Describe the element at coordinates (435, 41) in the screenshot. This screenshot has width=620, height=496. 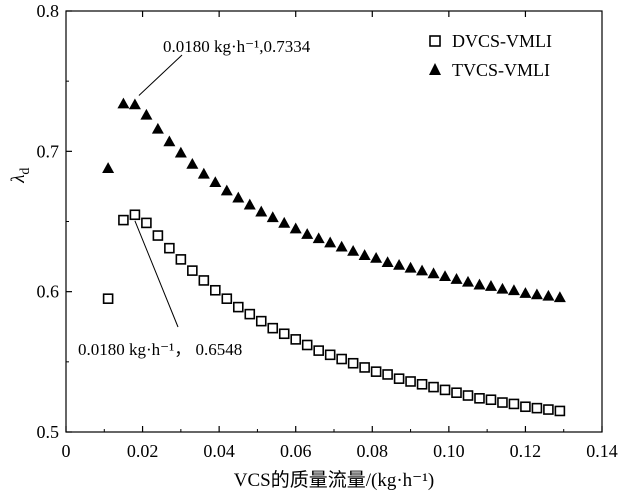
I see `legend-marker-dvcs` at that location.